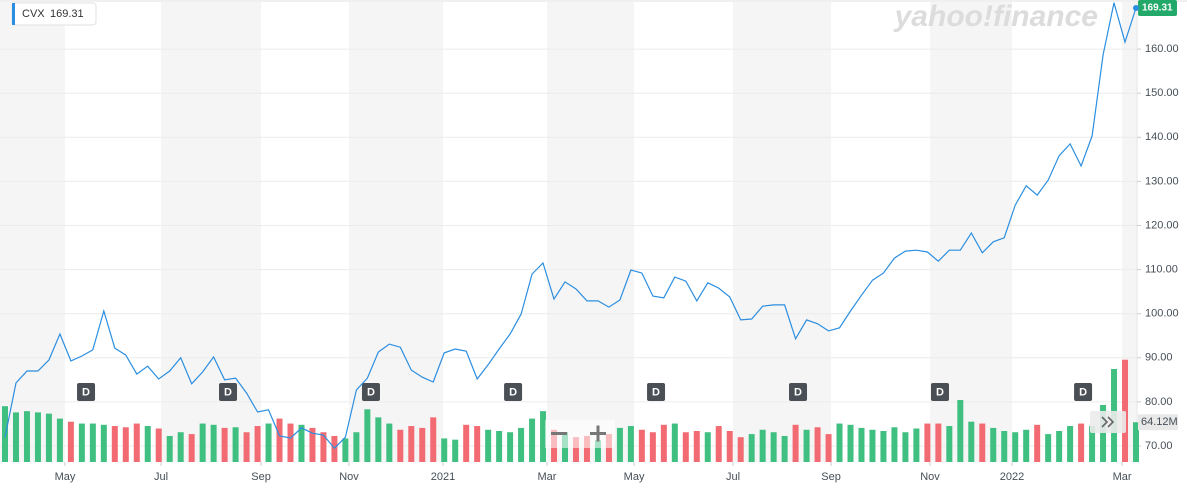  What do you see at coordinates (1162, 49) in the screenshot?
I see `y-tick-label: 160.00` at bounding box center [1162, 49].